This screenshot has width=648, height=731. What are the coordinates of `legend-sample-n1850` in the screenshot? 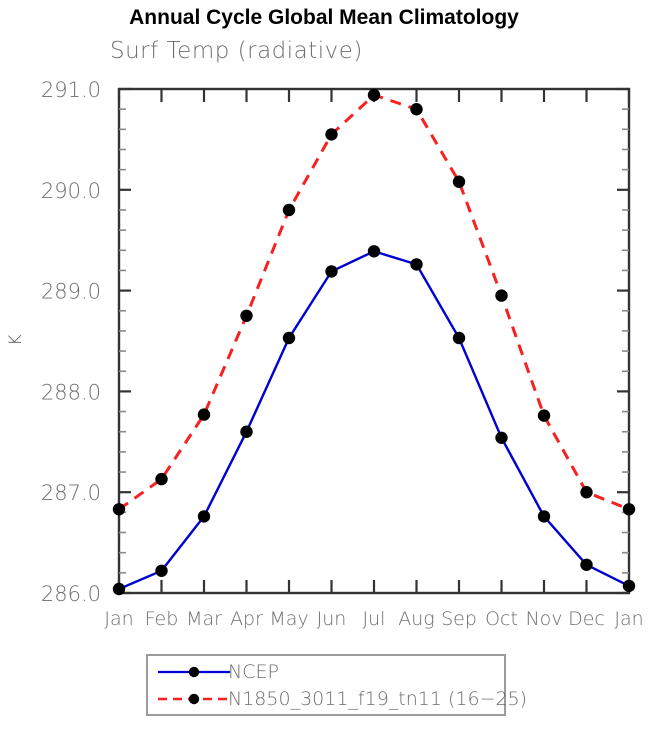 It's located at (194, 698).